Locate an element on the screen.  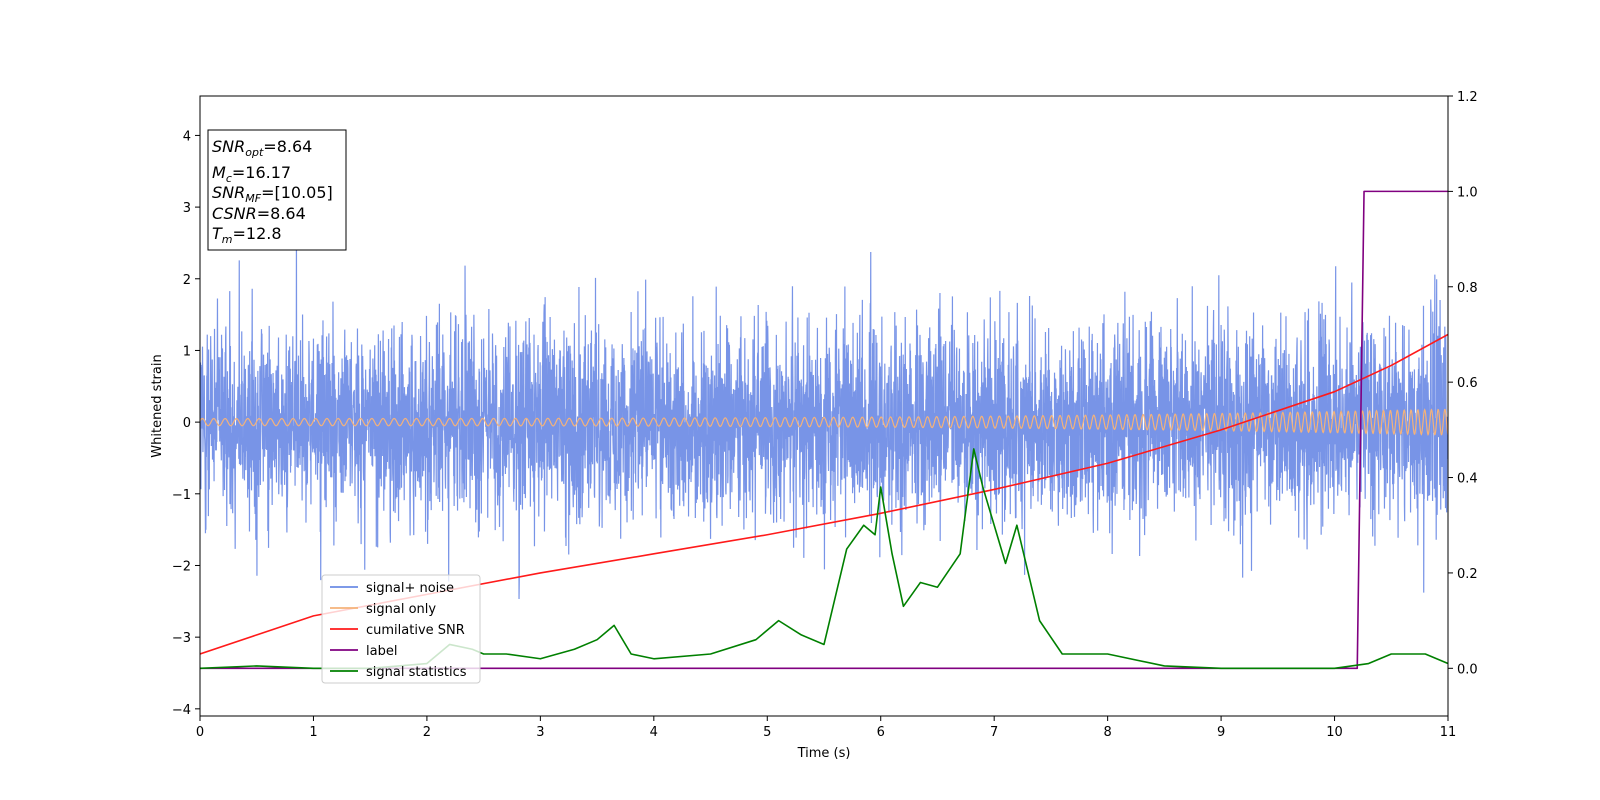
y-axis-right: 0.0 0.2 0.4 0.6 0.8 1.0 1.2 is located at coordinates (1463, 383).